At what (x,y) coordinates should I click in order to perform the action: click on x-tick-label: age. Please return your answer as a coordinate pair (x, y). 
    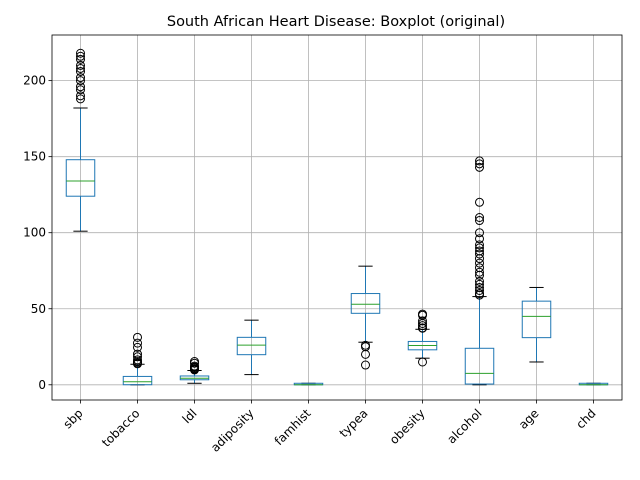
    Looking at the image, I should click on (529, 419).